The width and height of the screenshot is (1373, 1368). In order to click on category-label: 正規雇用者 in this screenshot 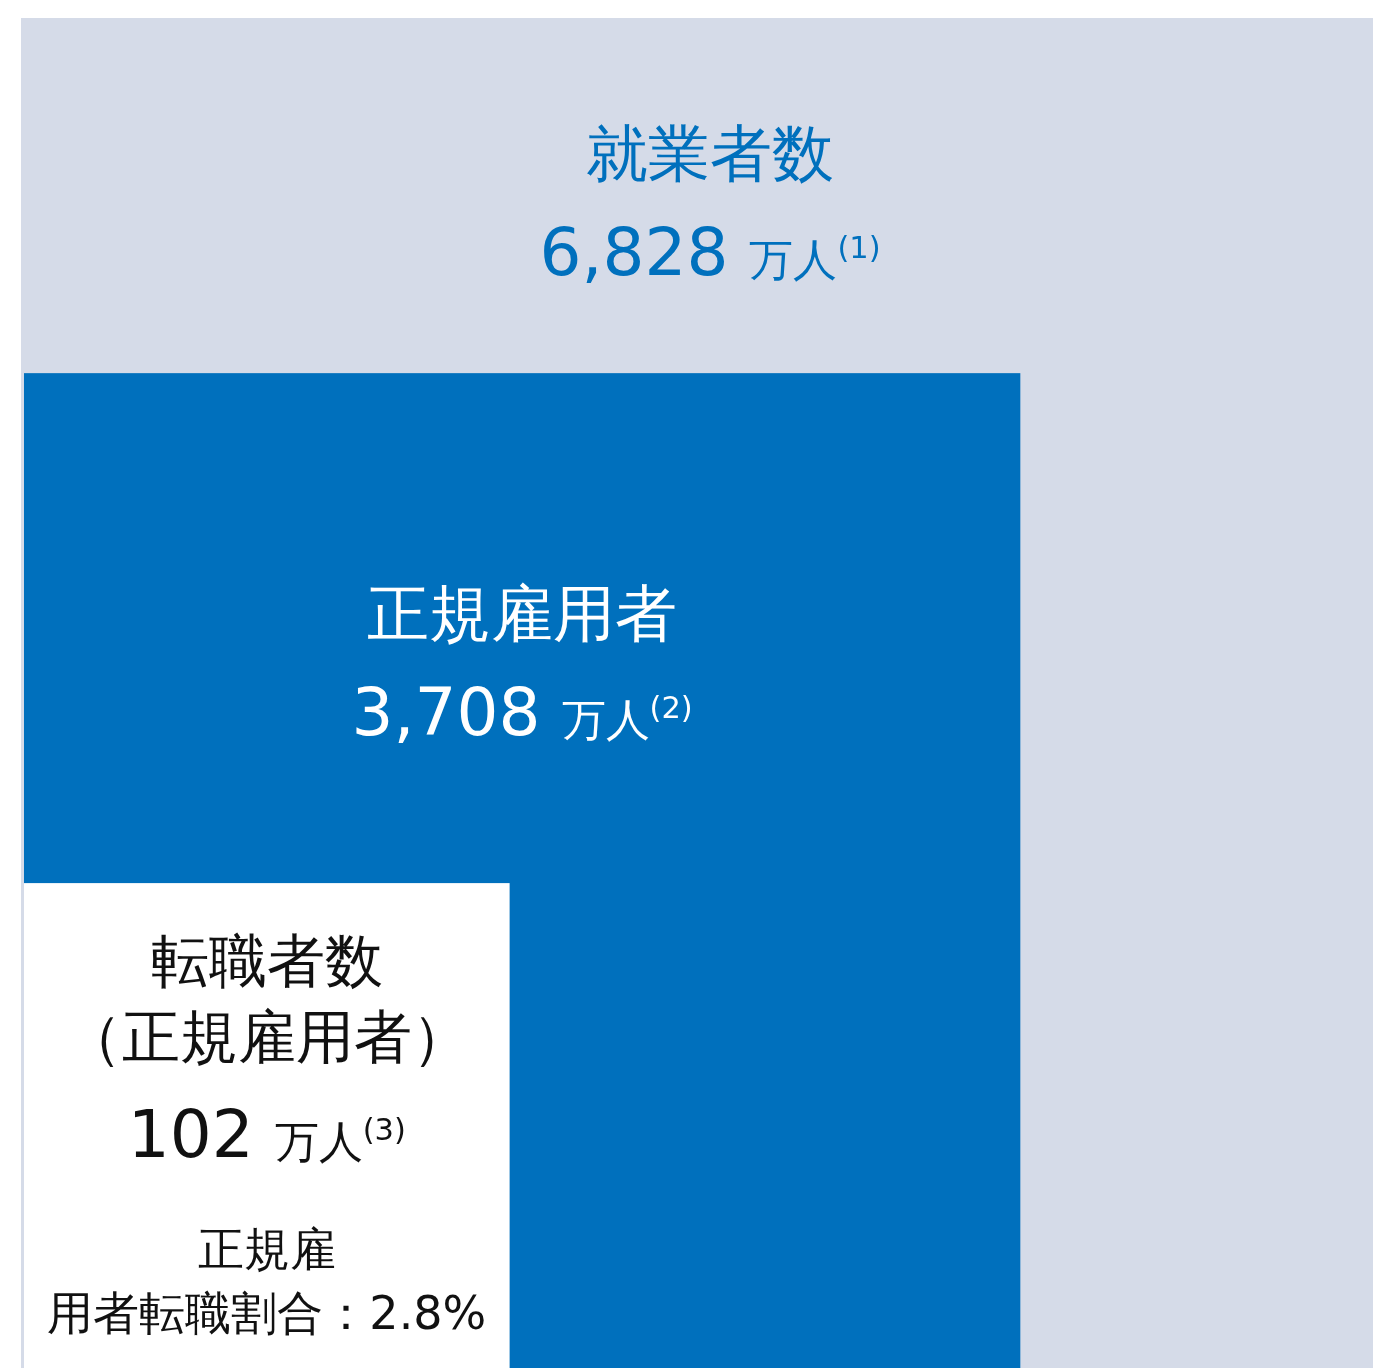, I will do `click(522, 614)`.